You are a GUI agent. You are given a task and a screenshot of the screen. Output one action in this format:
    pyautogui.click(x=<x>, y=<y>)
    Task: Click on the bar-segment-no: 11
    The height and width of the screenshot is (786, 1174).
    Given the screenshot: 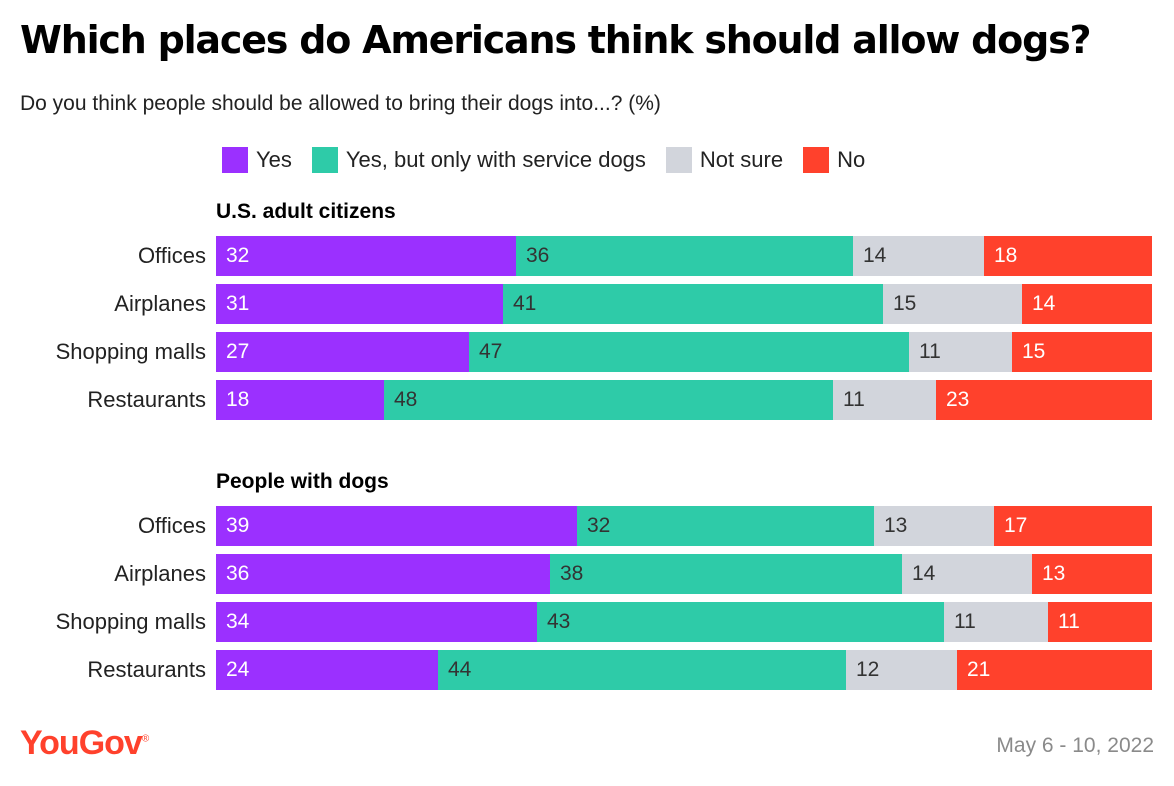 What is the action you would take?
    pyautogui.click(x=1100, y=622)
    